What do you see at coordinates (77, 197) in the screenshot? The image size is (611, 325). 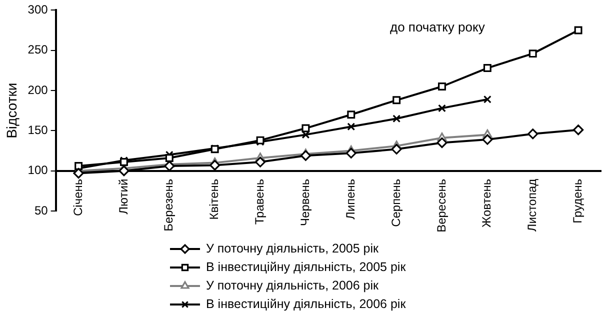 I see `x-tick-label: Січень` at bounding box center [77, 197].